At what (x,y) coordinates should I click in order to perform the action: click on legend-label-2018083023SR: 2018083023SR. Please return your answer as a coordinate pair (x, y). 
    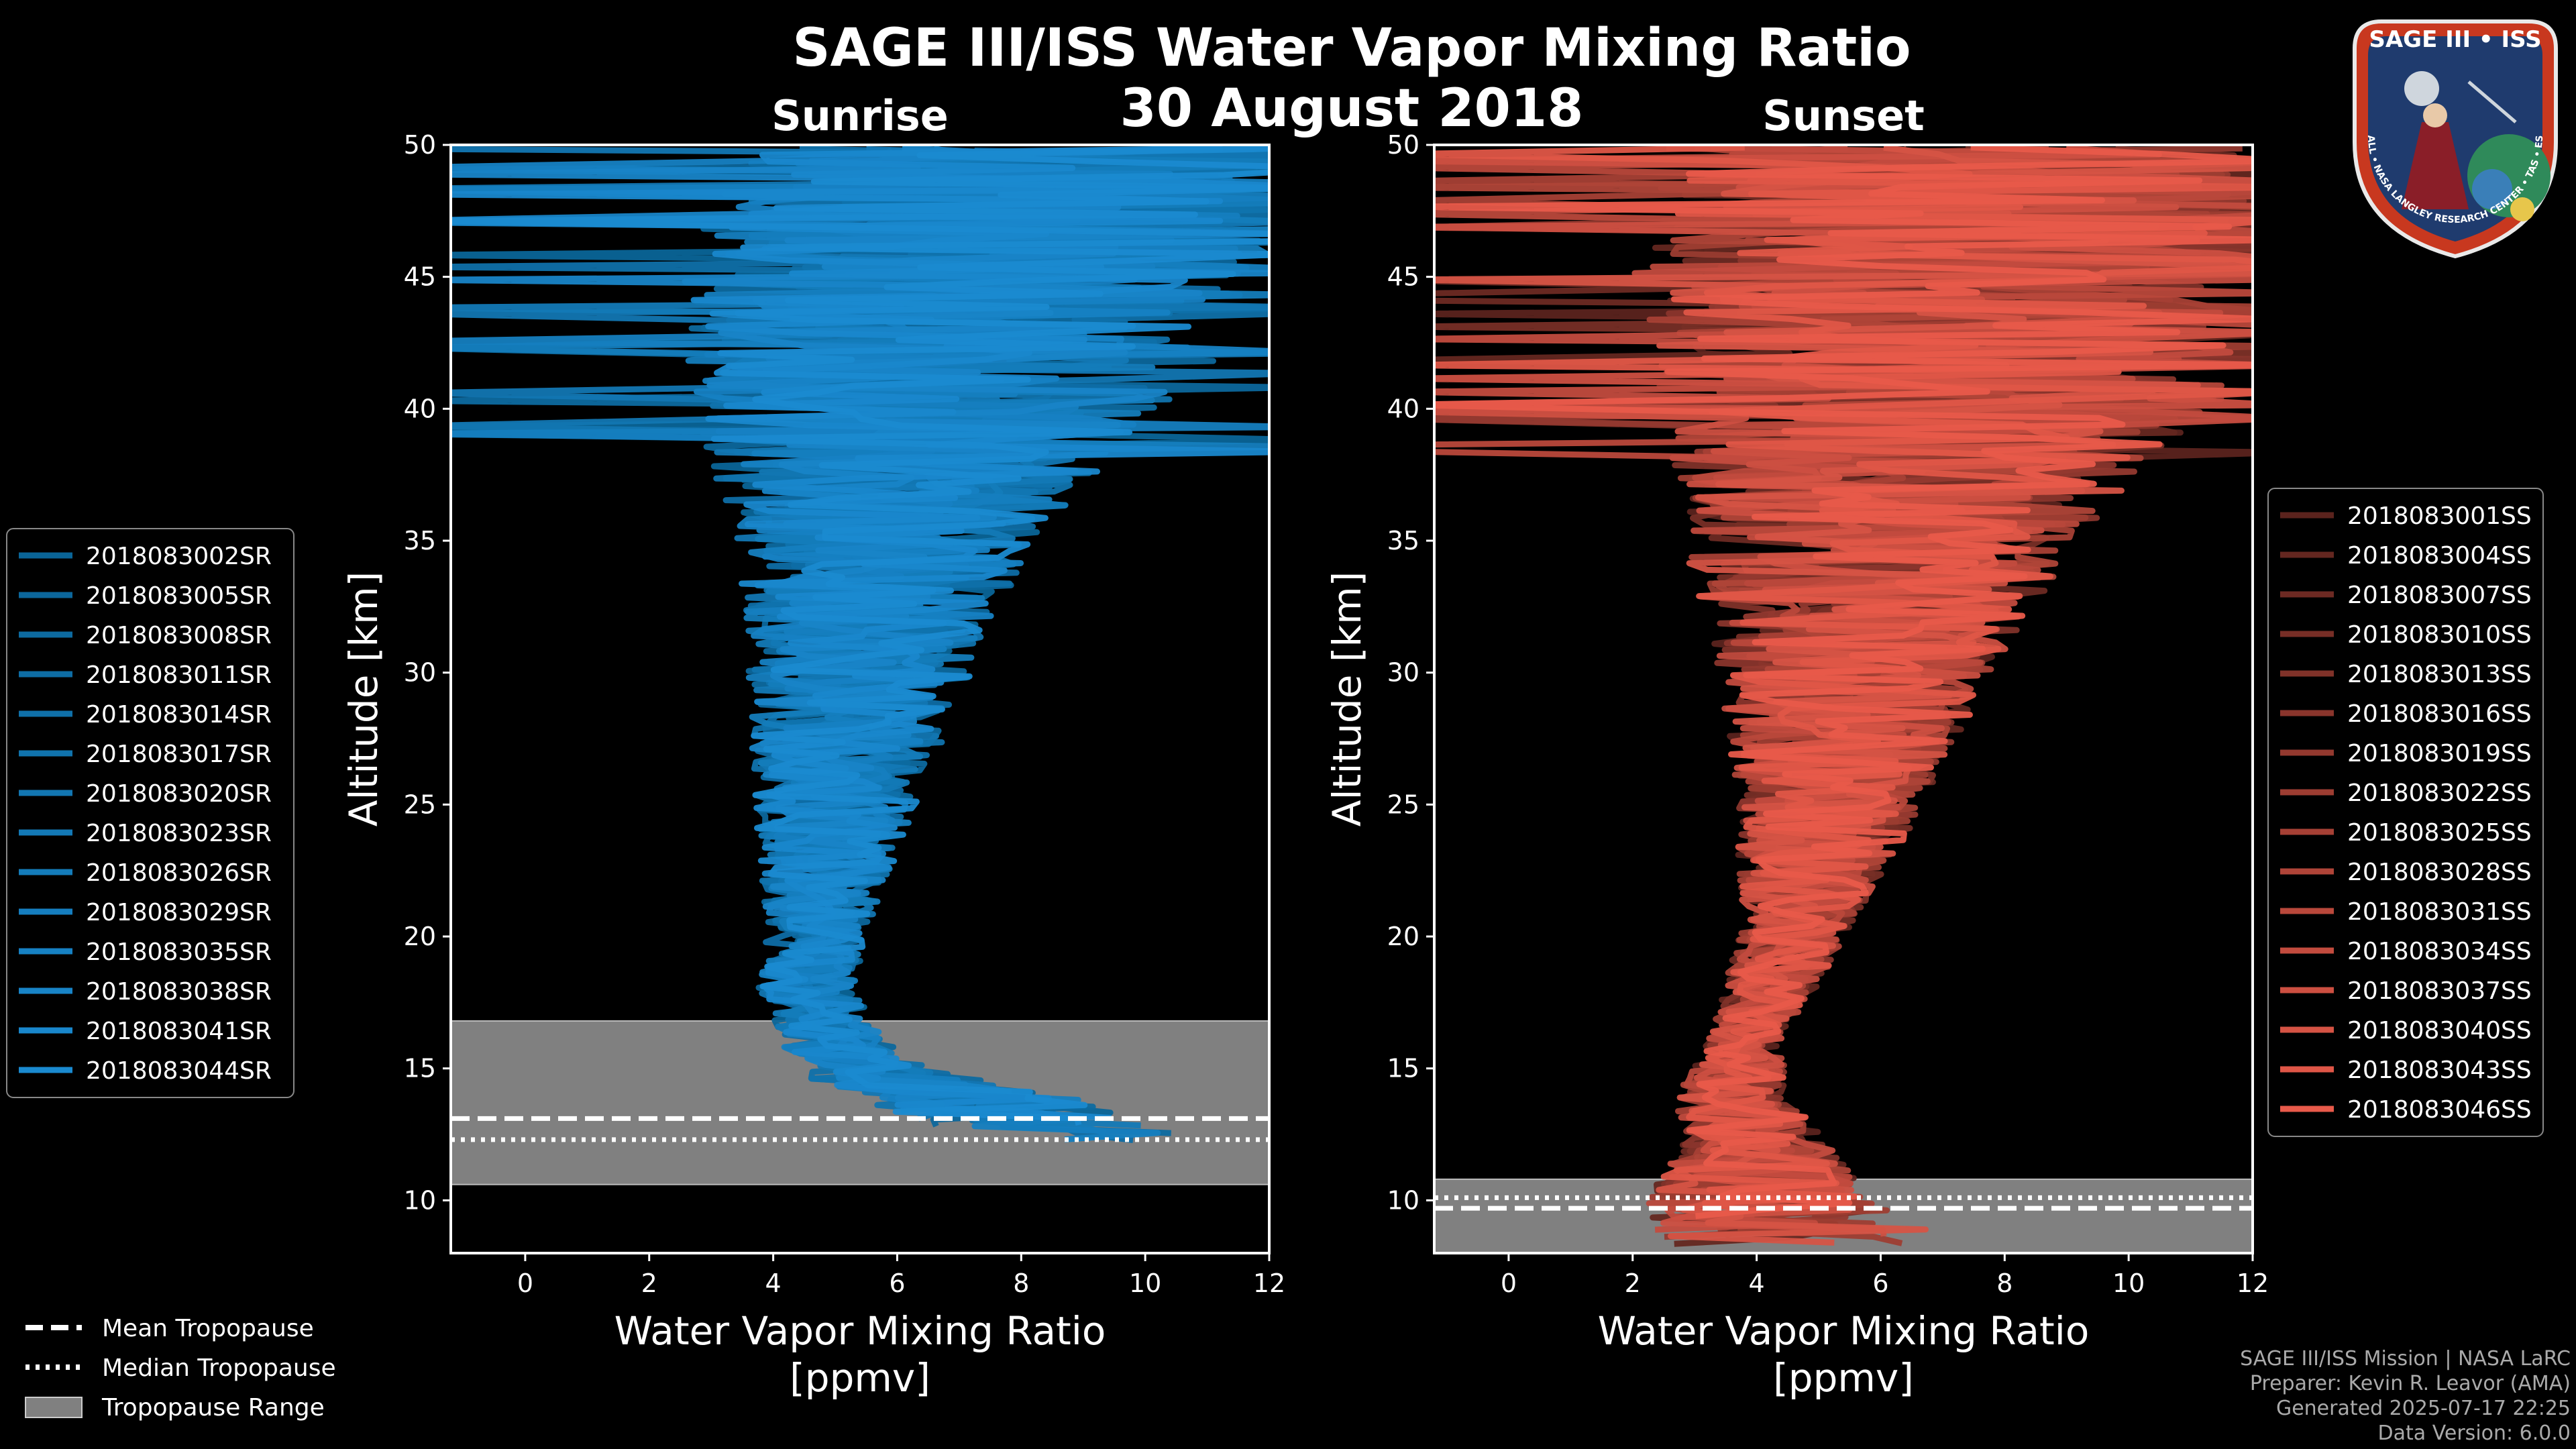
    Looking at the image, I should click on (179, 833).